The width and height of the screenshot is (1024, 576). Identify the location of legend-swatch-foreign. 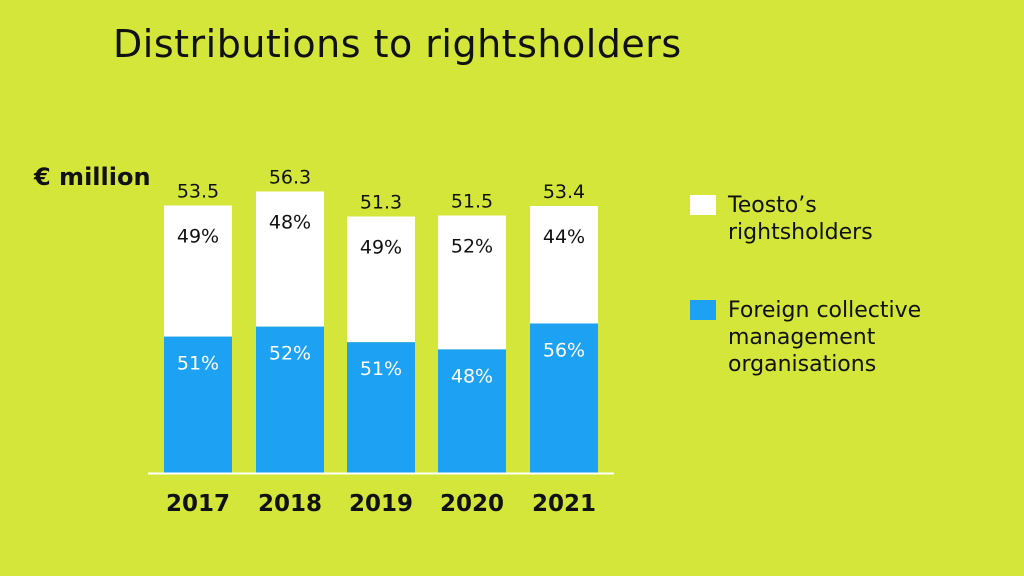
(703, 310).